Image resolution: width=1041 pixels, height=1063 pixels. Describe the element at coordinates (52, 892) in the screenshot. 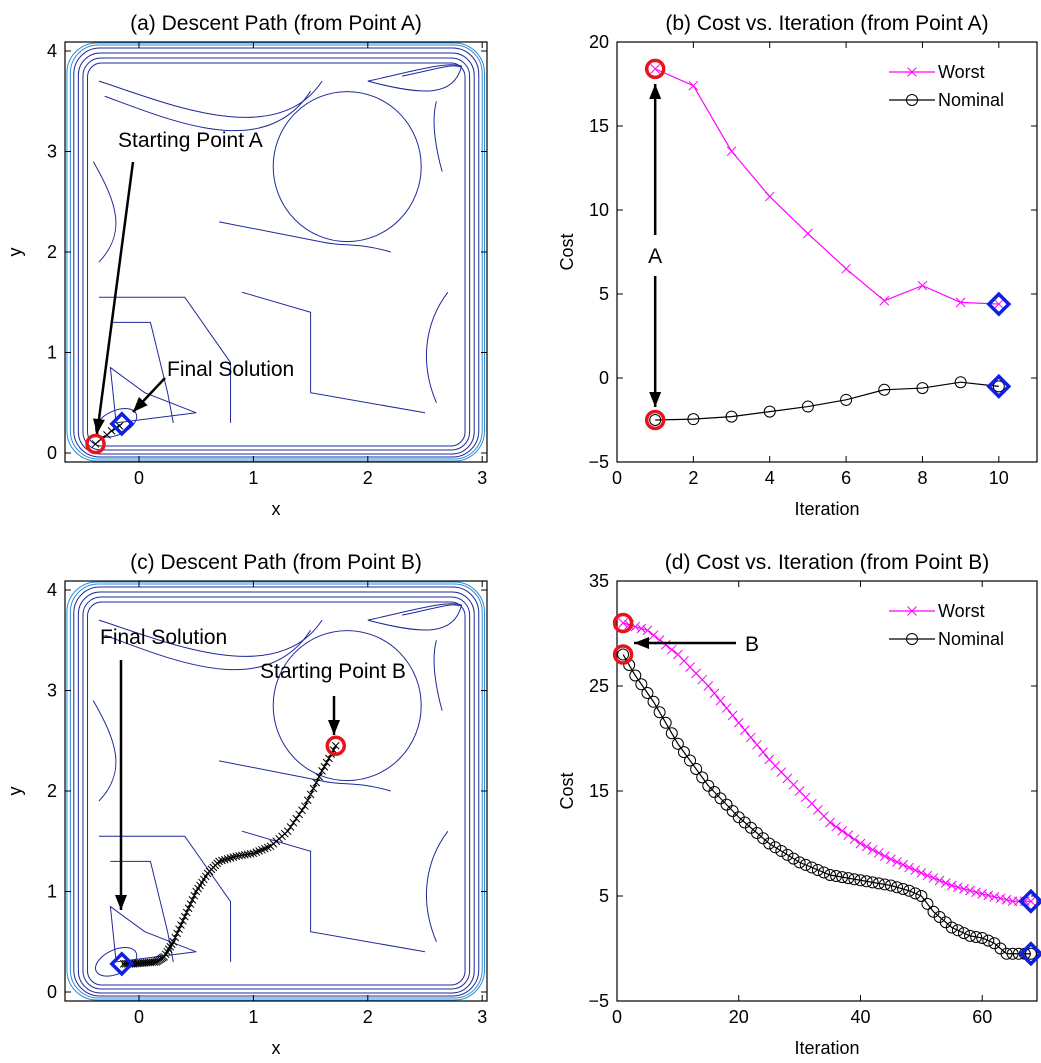

I see `y-tick-label: 1` at that location.